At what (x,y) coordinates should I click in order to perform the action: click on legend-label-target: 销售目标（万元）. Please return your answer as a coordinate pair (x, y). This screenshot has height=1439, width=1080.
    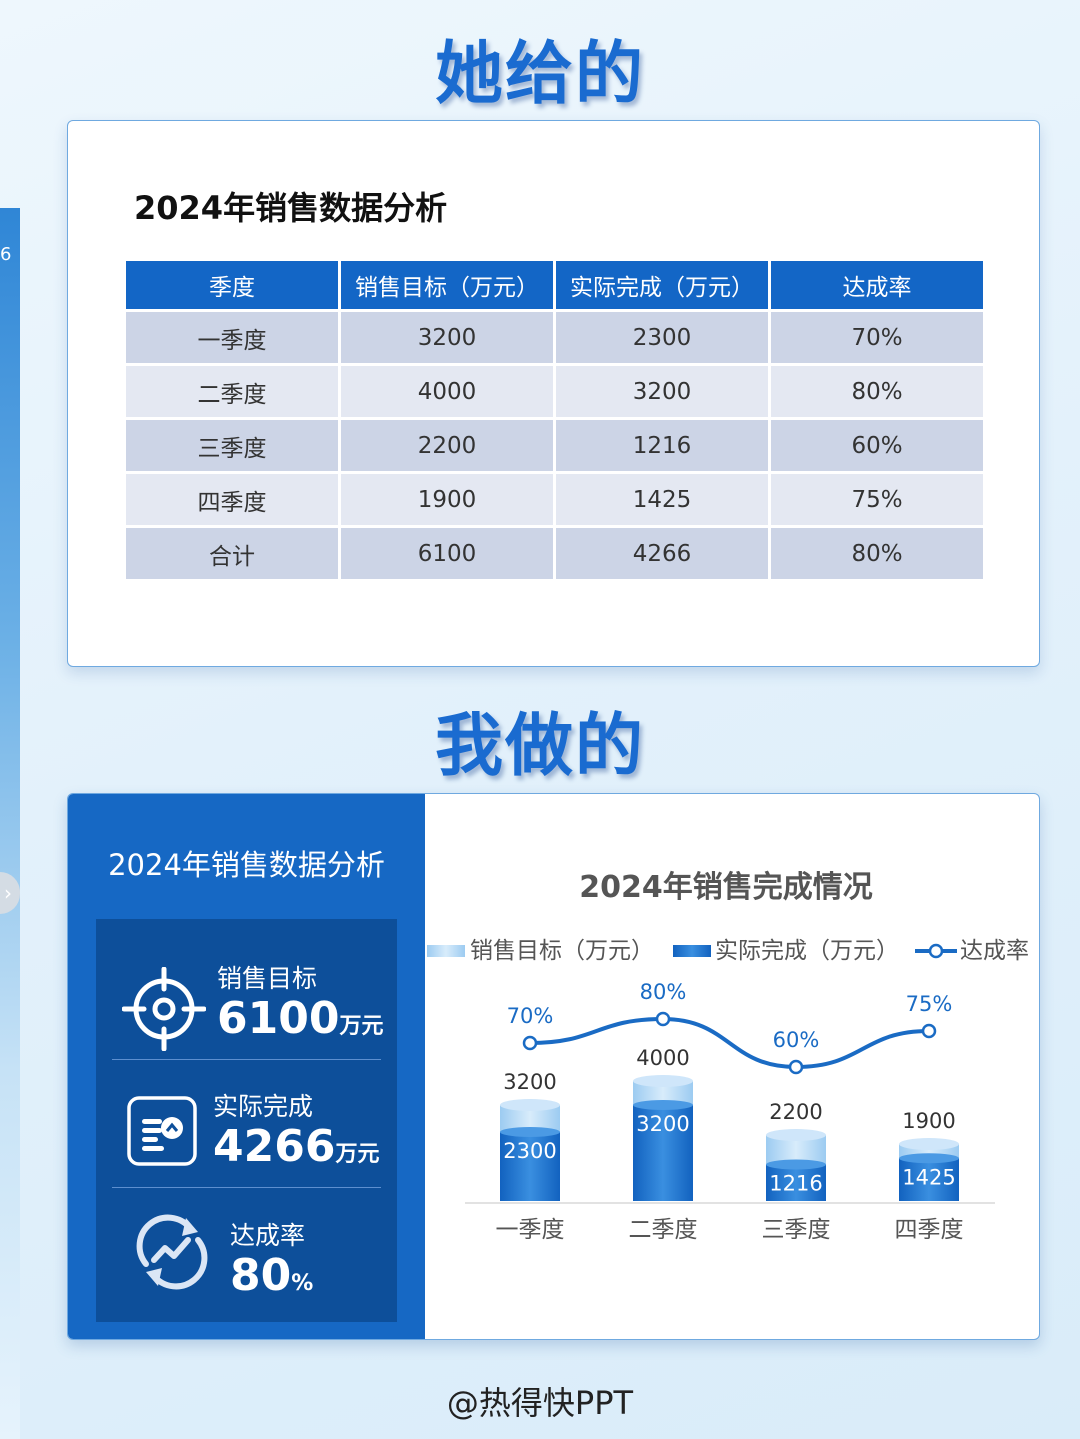
    Looking at the image, I should click on (562, 951).